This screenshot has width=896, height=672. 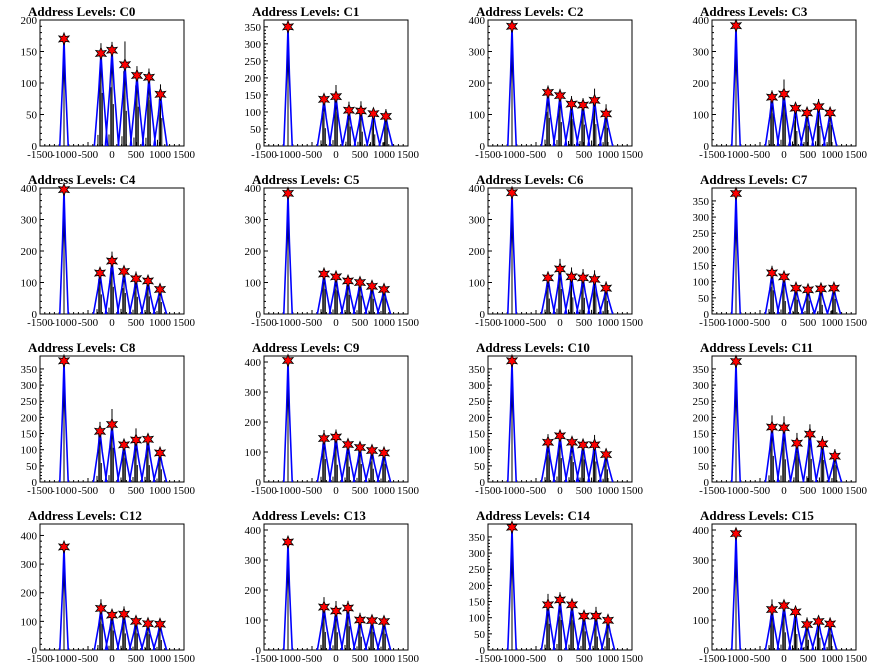 What do you see at coordinates (529, 11) in the screenshot?
I see `panel-title: Address Levels: C2` at bounding box center [529, 11].